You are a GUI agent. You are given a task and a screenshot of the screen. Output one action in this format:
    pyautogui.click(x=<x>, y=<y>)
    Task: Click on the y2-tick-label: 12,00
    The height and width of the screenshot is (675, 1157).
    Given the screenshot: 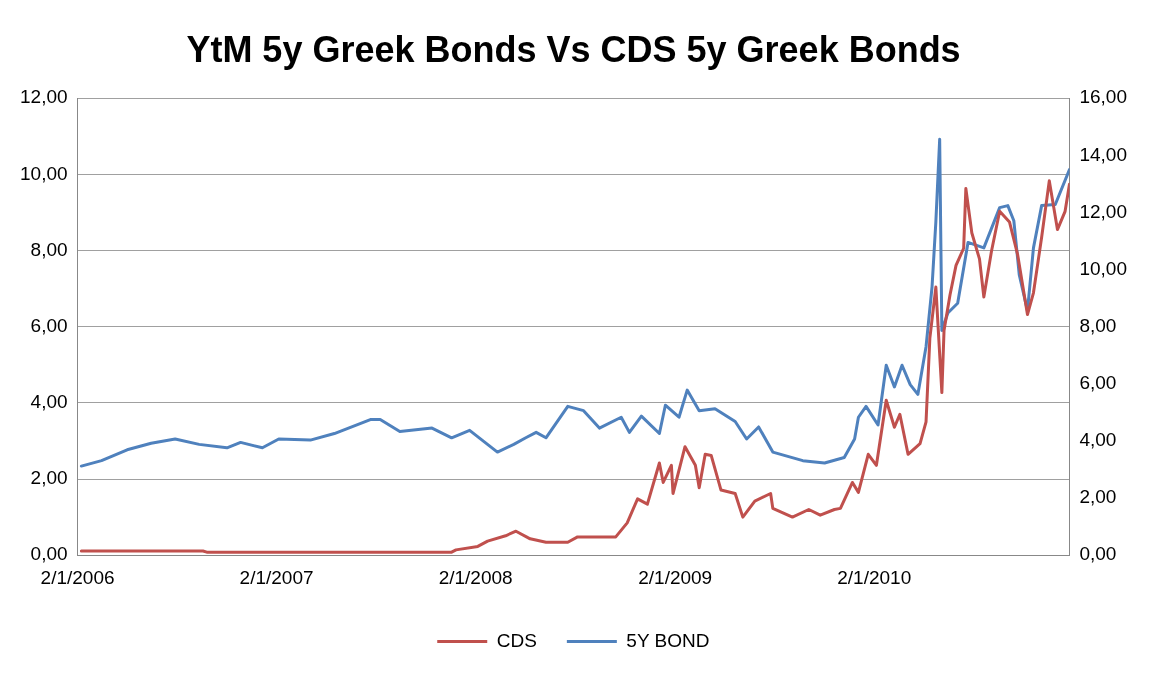 What is the action you would take?
    pyautogui.click(x=1103, y=211)
    